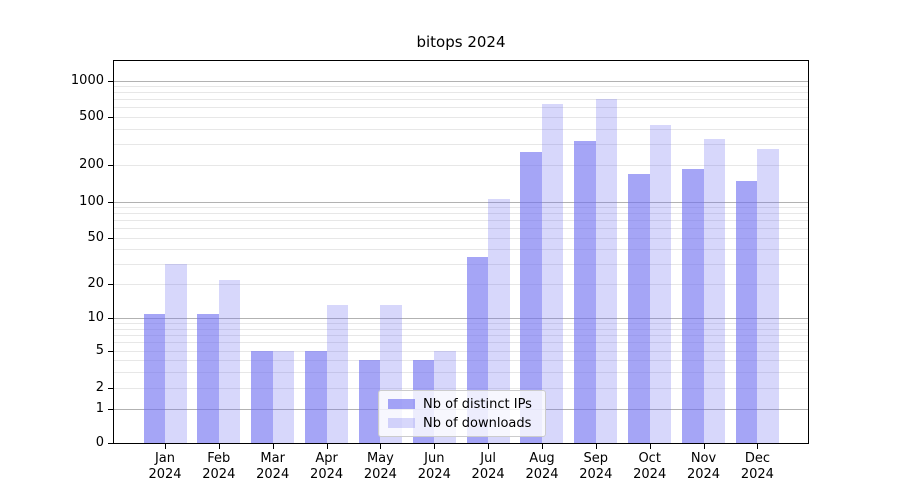 This screenshot has width=900, height=500. What do you see at coordinates (606, 271) in the screenshot?
I see `bar-sep-downloads` at bounding box center [606, 271].